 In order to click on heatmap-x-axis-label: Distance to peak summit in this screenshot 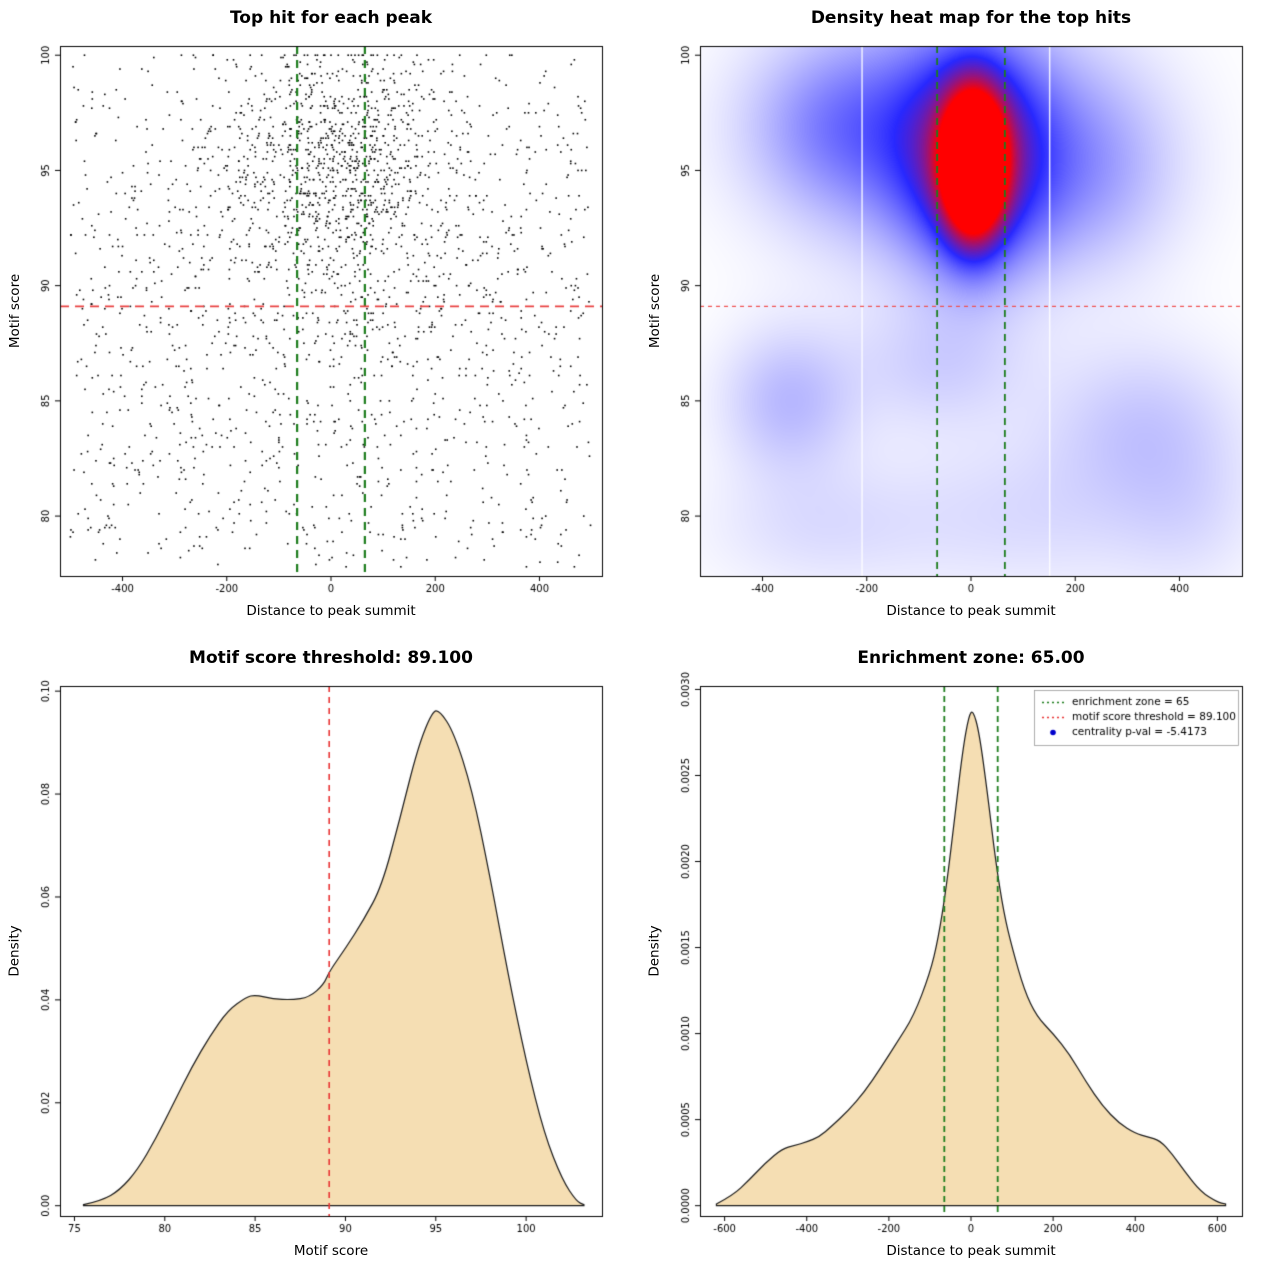, I will do `click(971, 611)`.